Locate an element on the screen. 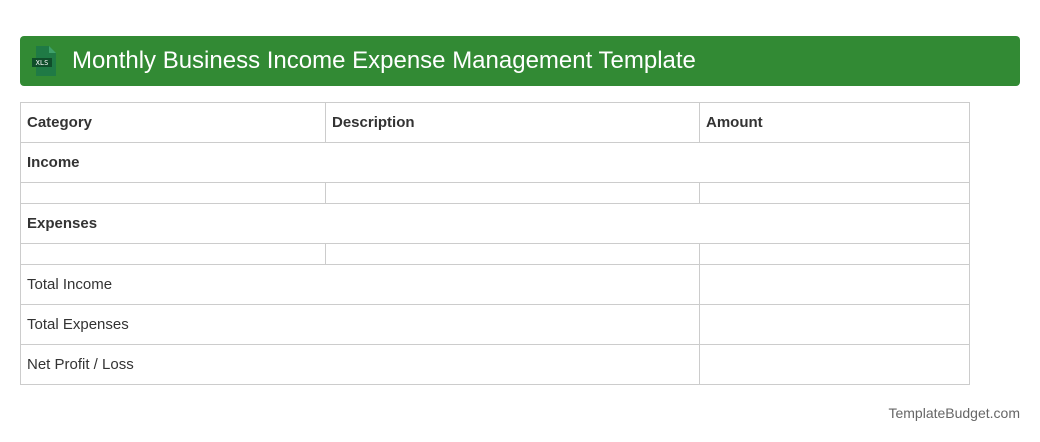  total-expenses-value is located at coordinates (834, 324).